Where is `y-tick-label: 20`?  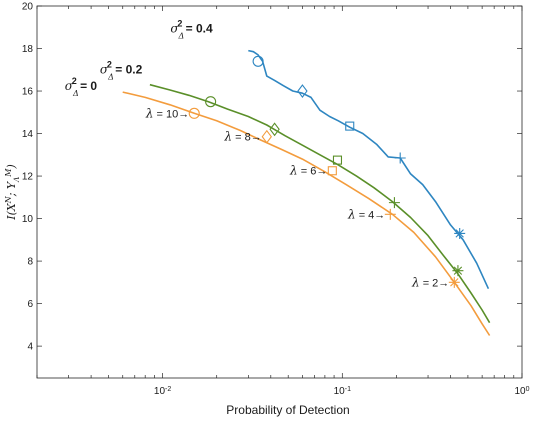
y-tick-label: 20 is located at coordinates (28, 7).